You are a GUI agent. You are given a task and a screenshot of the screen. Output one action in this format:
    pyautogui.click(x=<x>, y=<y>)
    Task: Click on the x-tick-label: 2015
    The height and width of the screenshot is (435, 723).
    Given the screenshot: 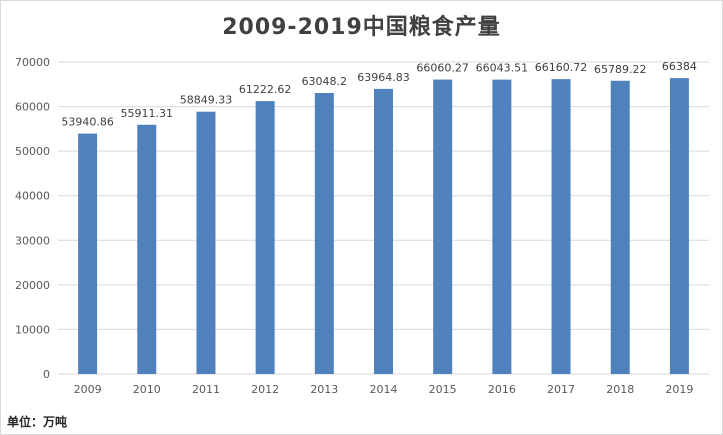 What is the action you would take?
    pyautogui.click(x=443, y=389)
    